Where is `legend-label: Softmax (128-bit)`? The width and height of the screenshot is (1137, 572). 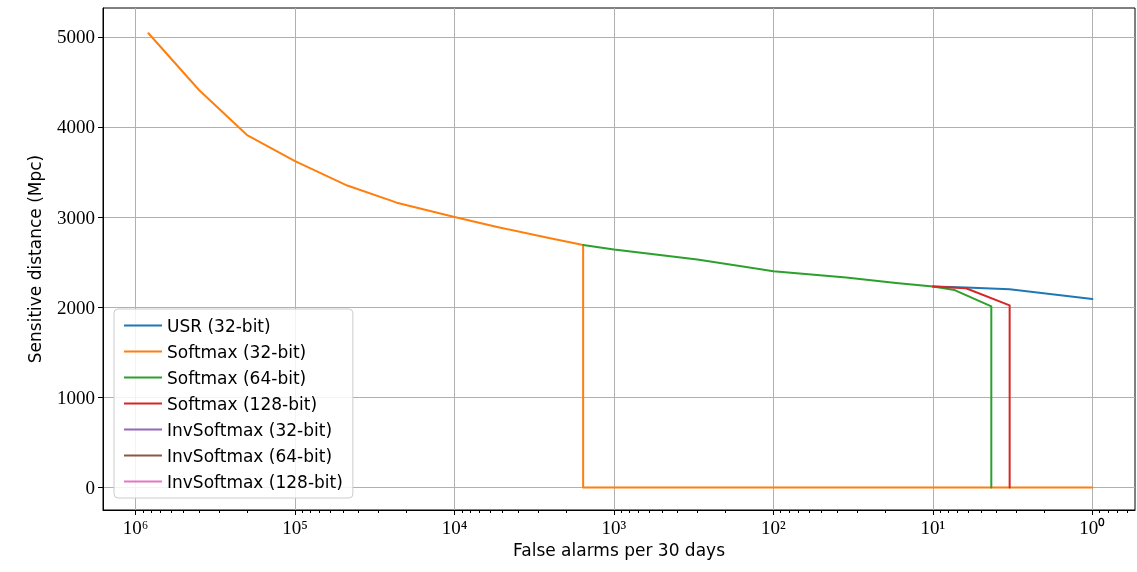 legend-label: Softmax (128-bit) is located at coordinates (242, 403).